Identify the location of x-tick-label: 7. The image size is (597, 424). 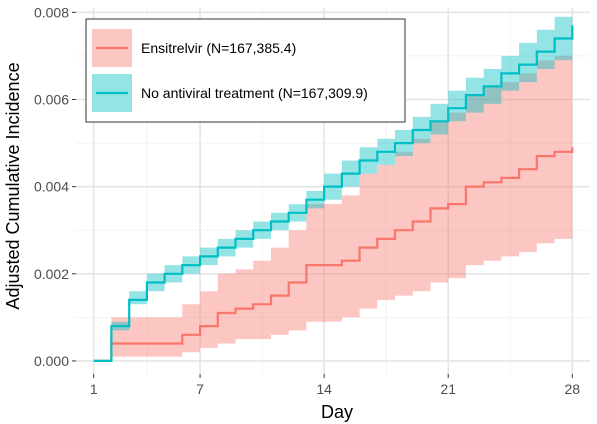
(200, 389).